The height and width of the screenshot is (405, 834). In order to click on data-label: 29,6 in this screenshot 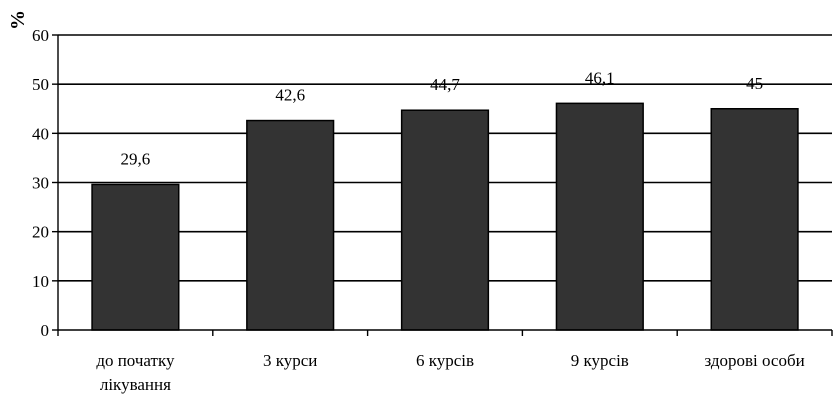, I will do `click(136, 158)`.